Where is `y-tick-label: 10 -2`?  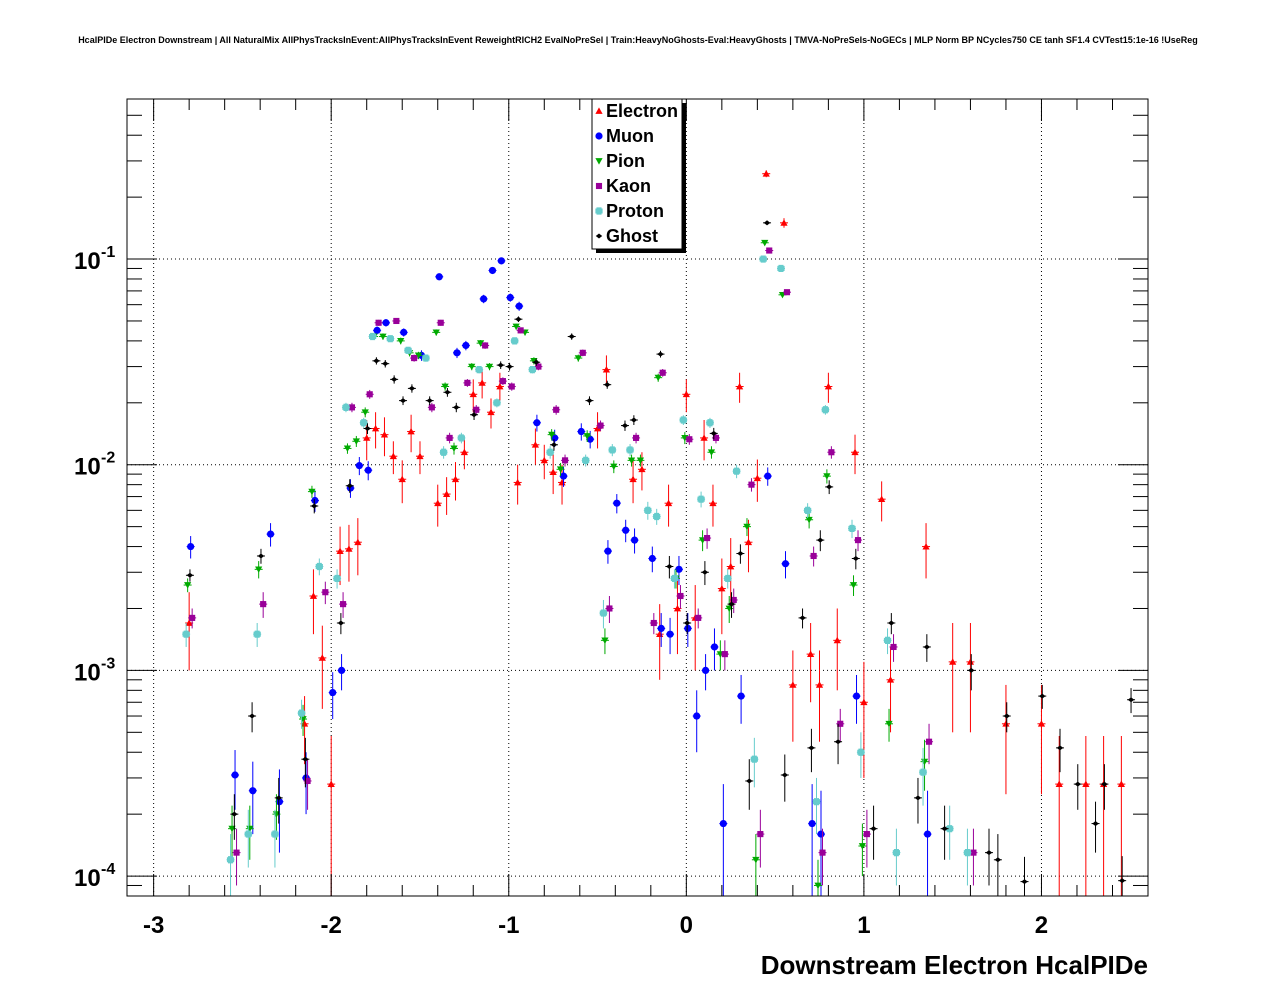
y-tick-label: 10 -2 is located at coordinates (94, 465).